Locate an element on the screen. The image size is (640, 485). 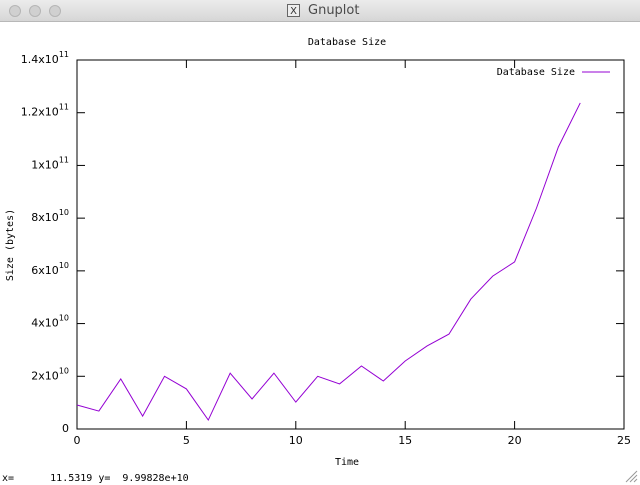
y-tick-base: 4x10 is located at coordinates (45, 323).